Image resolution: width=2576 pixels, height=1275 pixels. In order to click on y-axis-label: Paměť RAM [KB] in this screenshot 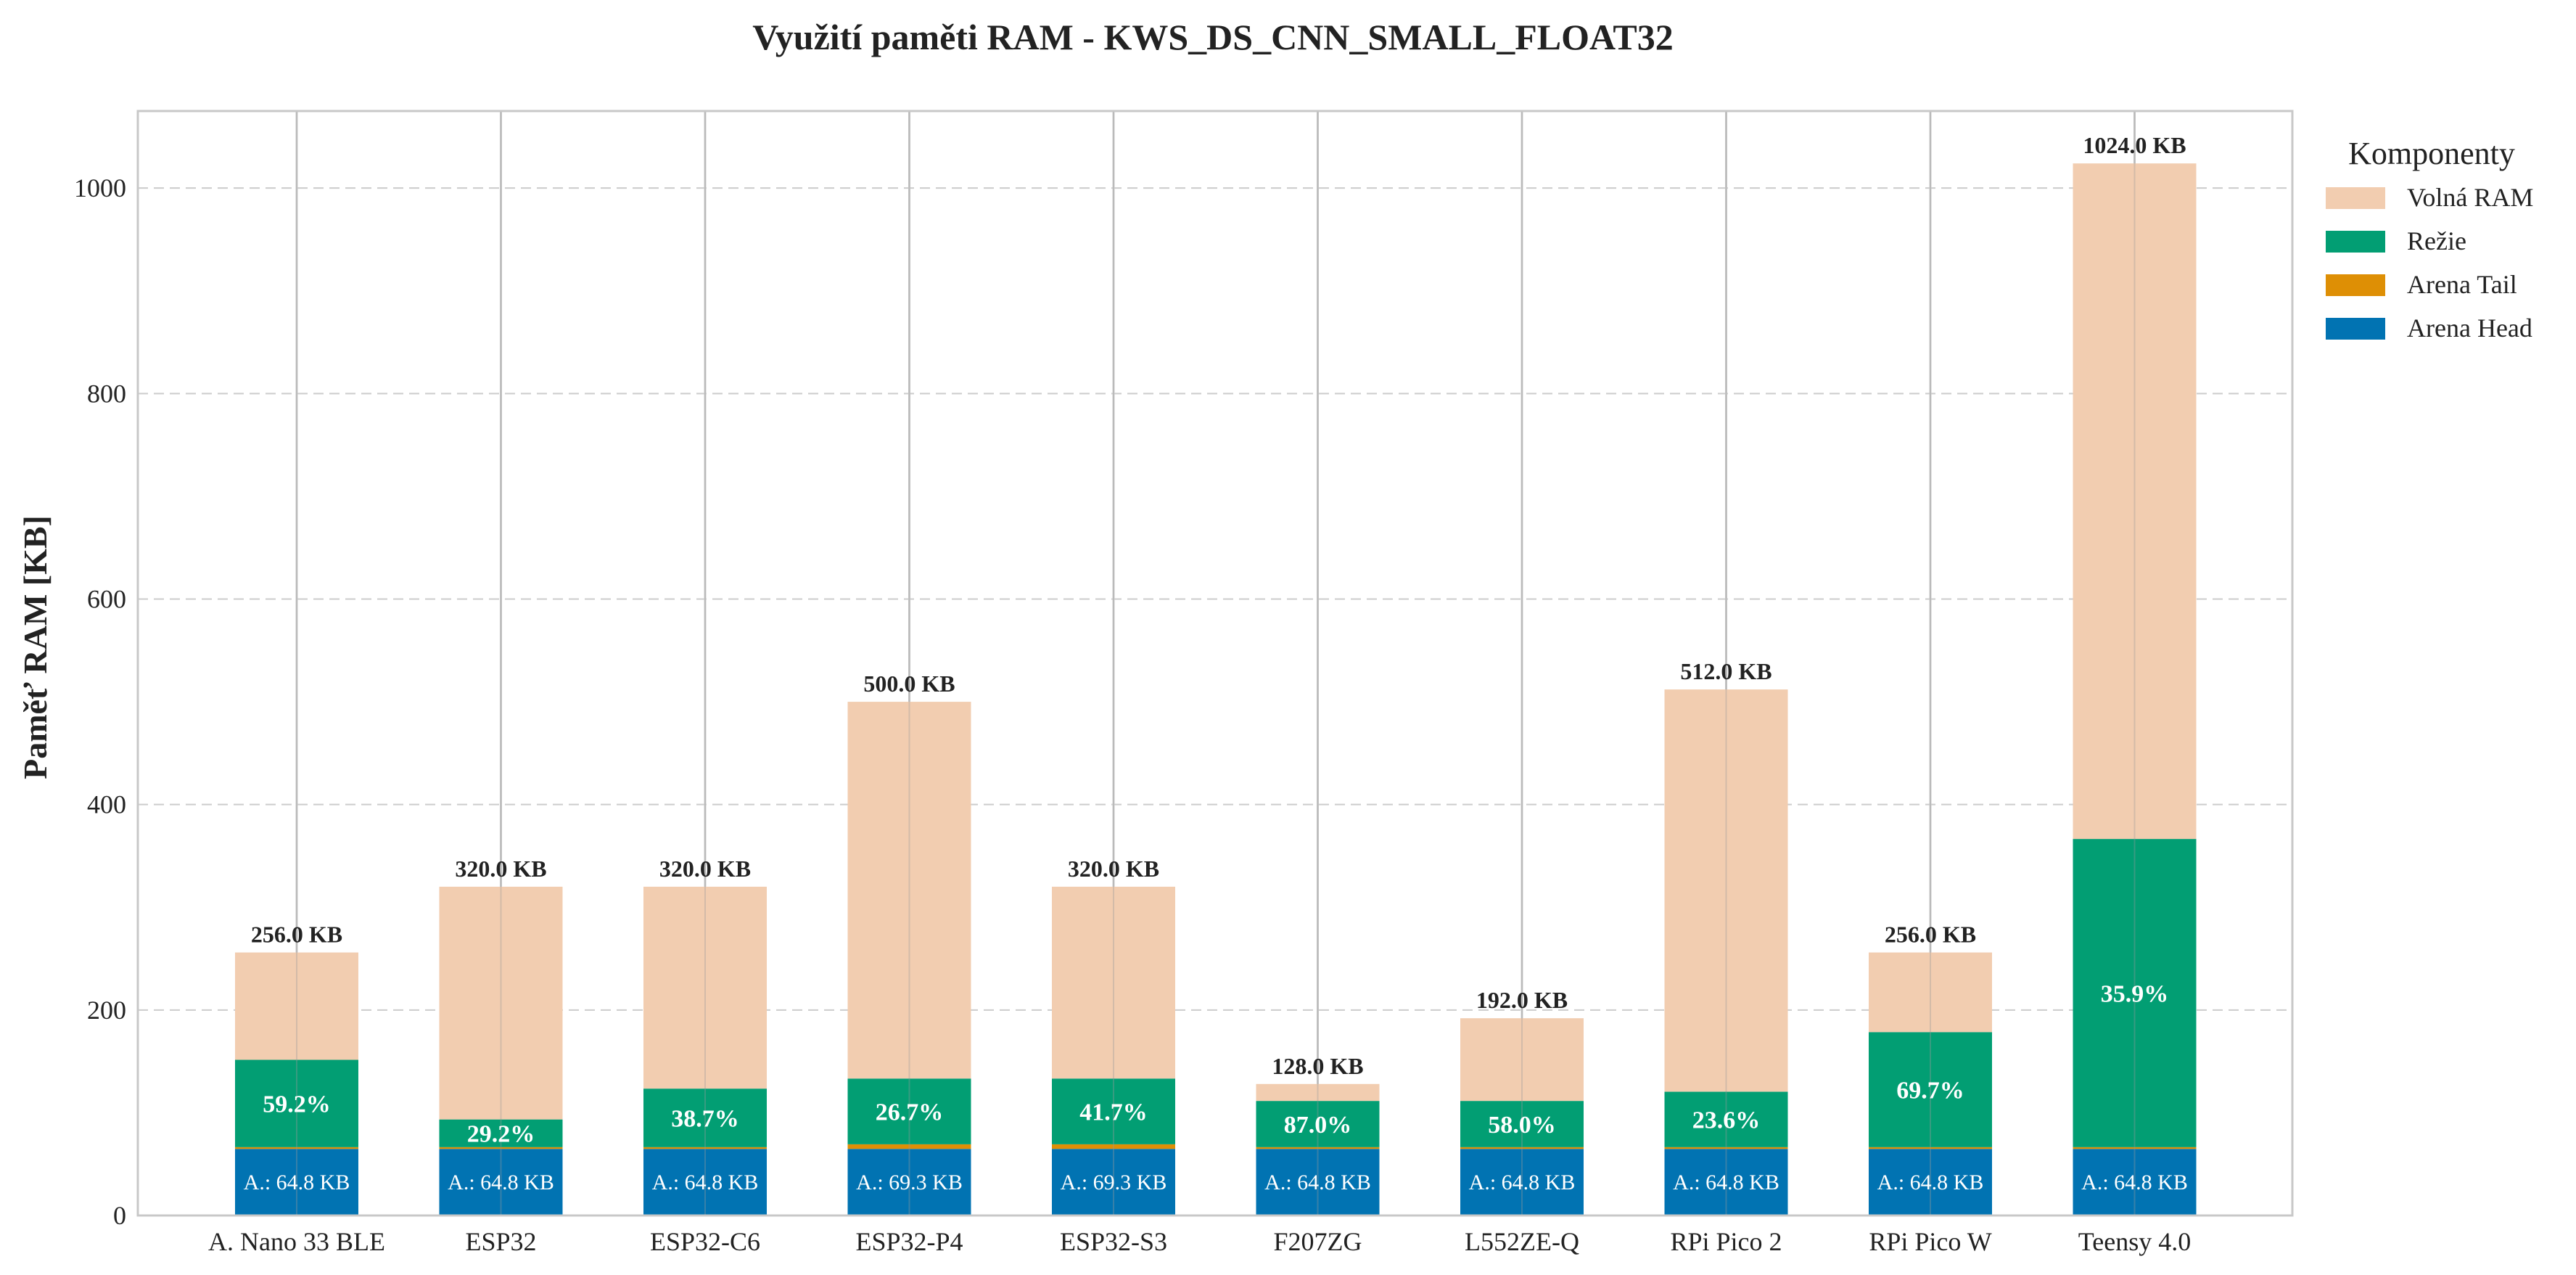, I will do `click(35, 647)`.